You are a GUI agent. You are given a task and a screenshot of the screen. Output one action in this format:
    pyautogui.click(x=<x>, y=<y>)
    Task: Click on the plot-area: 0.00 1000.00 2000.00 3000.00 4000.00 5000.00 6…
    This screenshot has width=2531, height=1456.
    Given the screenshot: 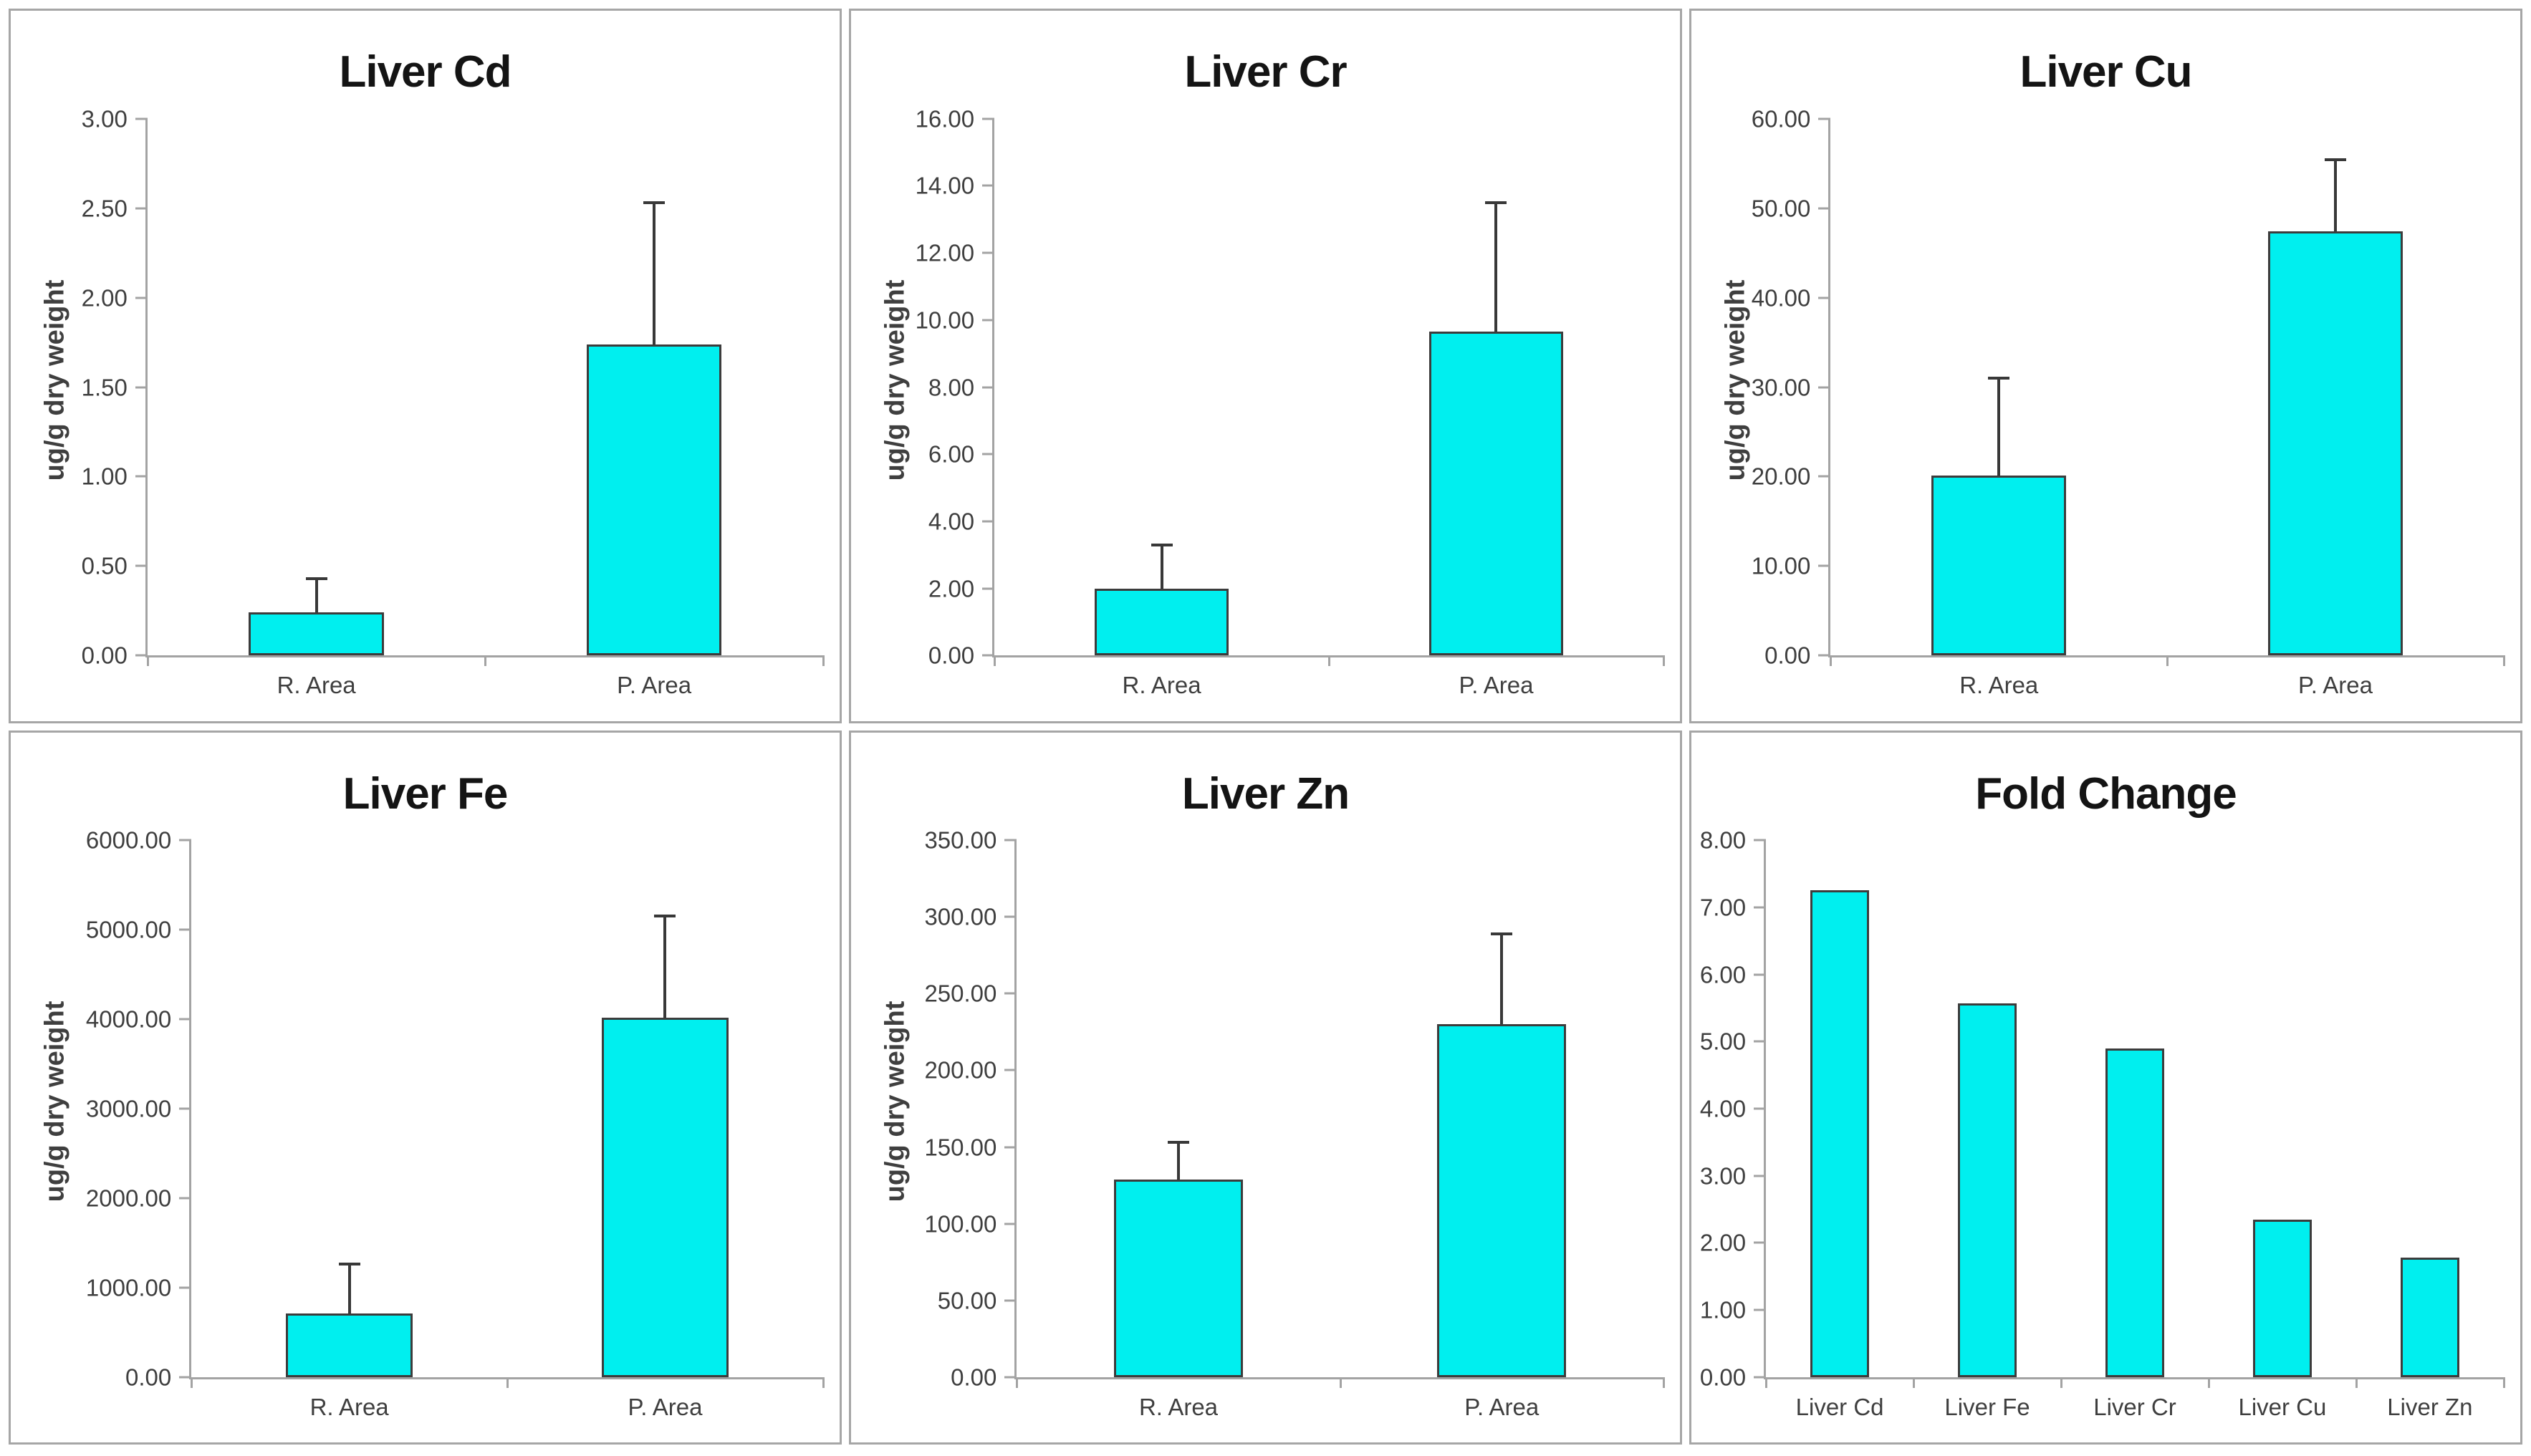 What is the action you would take?
    pyautogui.click(x=456, y=1124)
    